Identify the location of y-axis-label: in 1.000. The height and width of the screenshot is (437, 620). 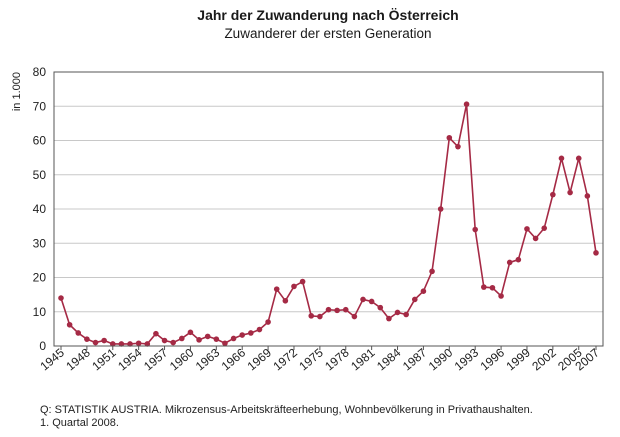
(17, 91).